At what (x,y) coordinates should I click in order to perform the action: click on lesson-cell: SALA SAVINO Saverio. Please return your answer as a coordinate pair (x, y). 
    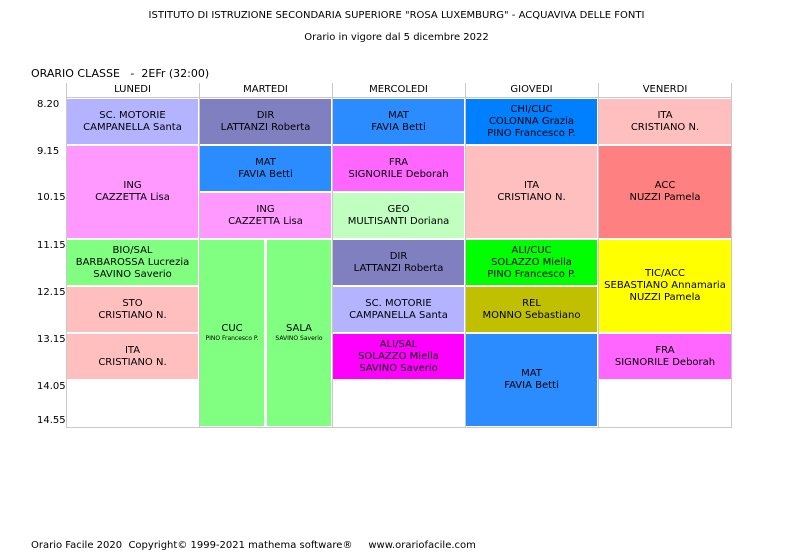
    Looking at the image, I should click on (299, 333).